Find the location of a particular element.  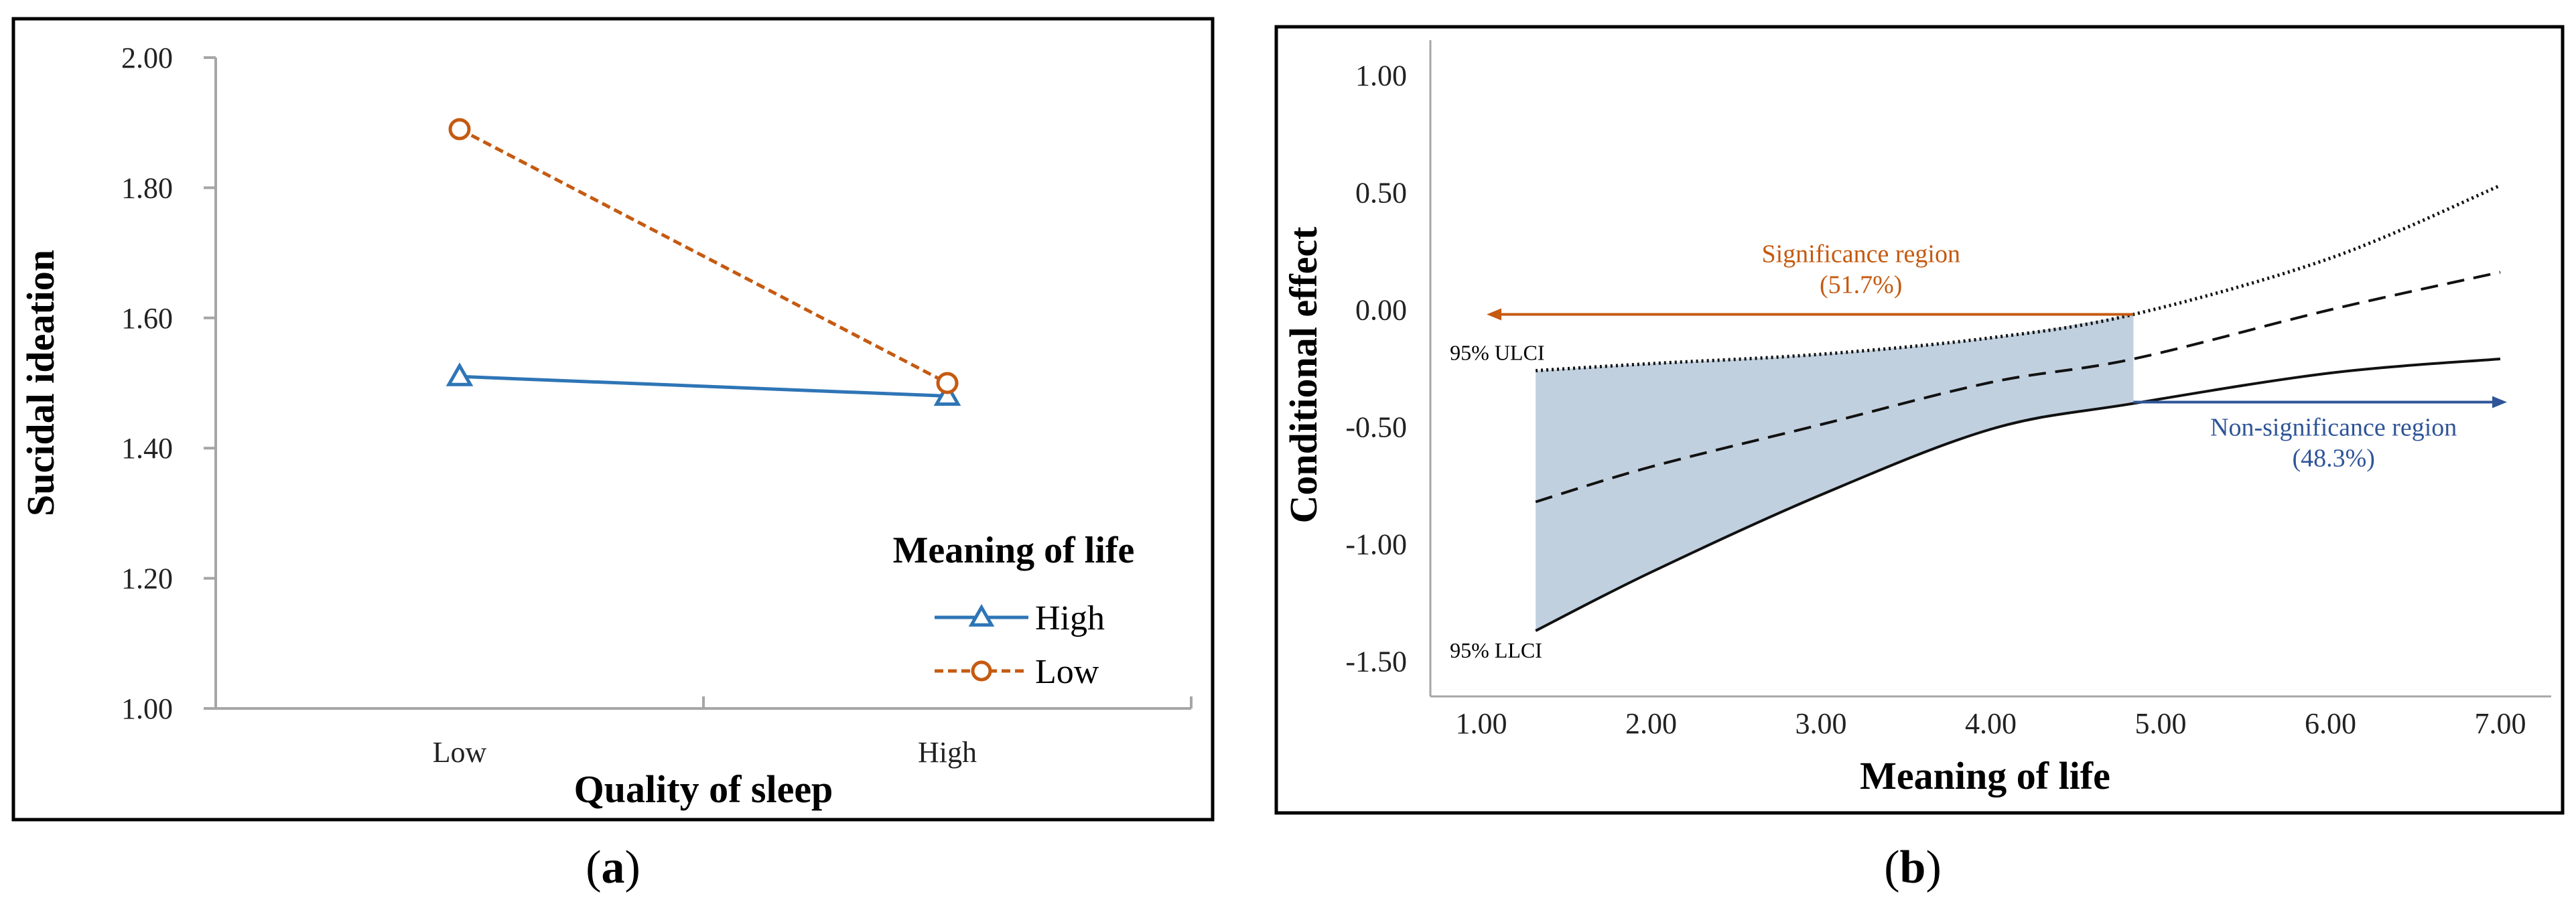

x-tick-label: 3.00 is located at coordinates (1821, 723).